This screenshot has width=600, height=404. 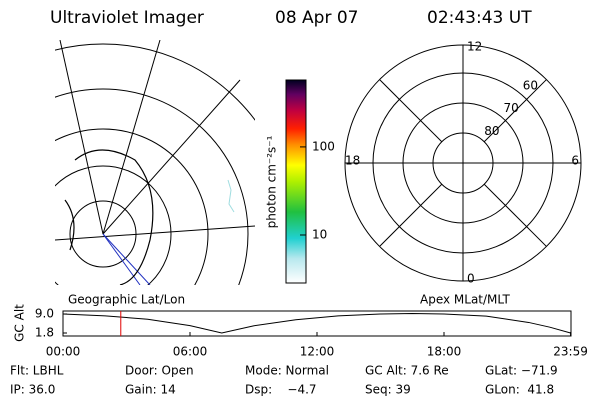 I want to click on x-tick-label: 12:00, so click(x=317, y=352).